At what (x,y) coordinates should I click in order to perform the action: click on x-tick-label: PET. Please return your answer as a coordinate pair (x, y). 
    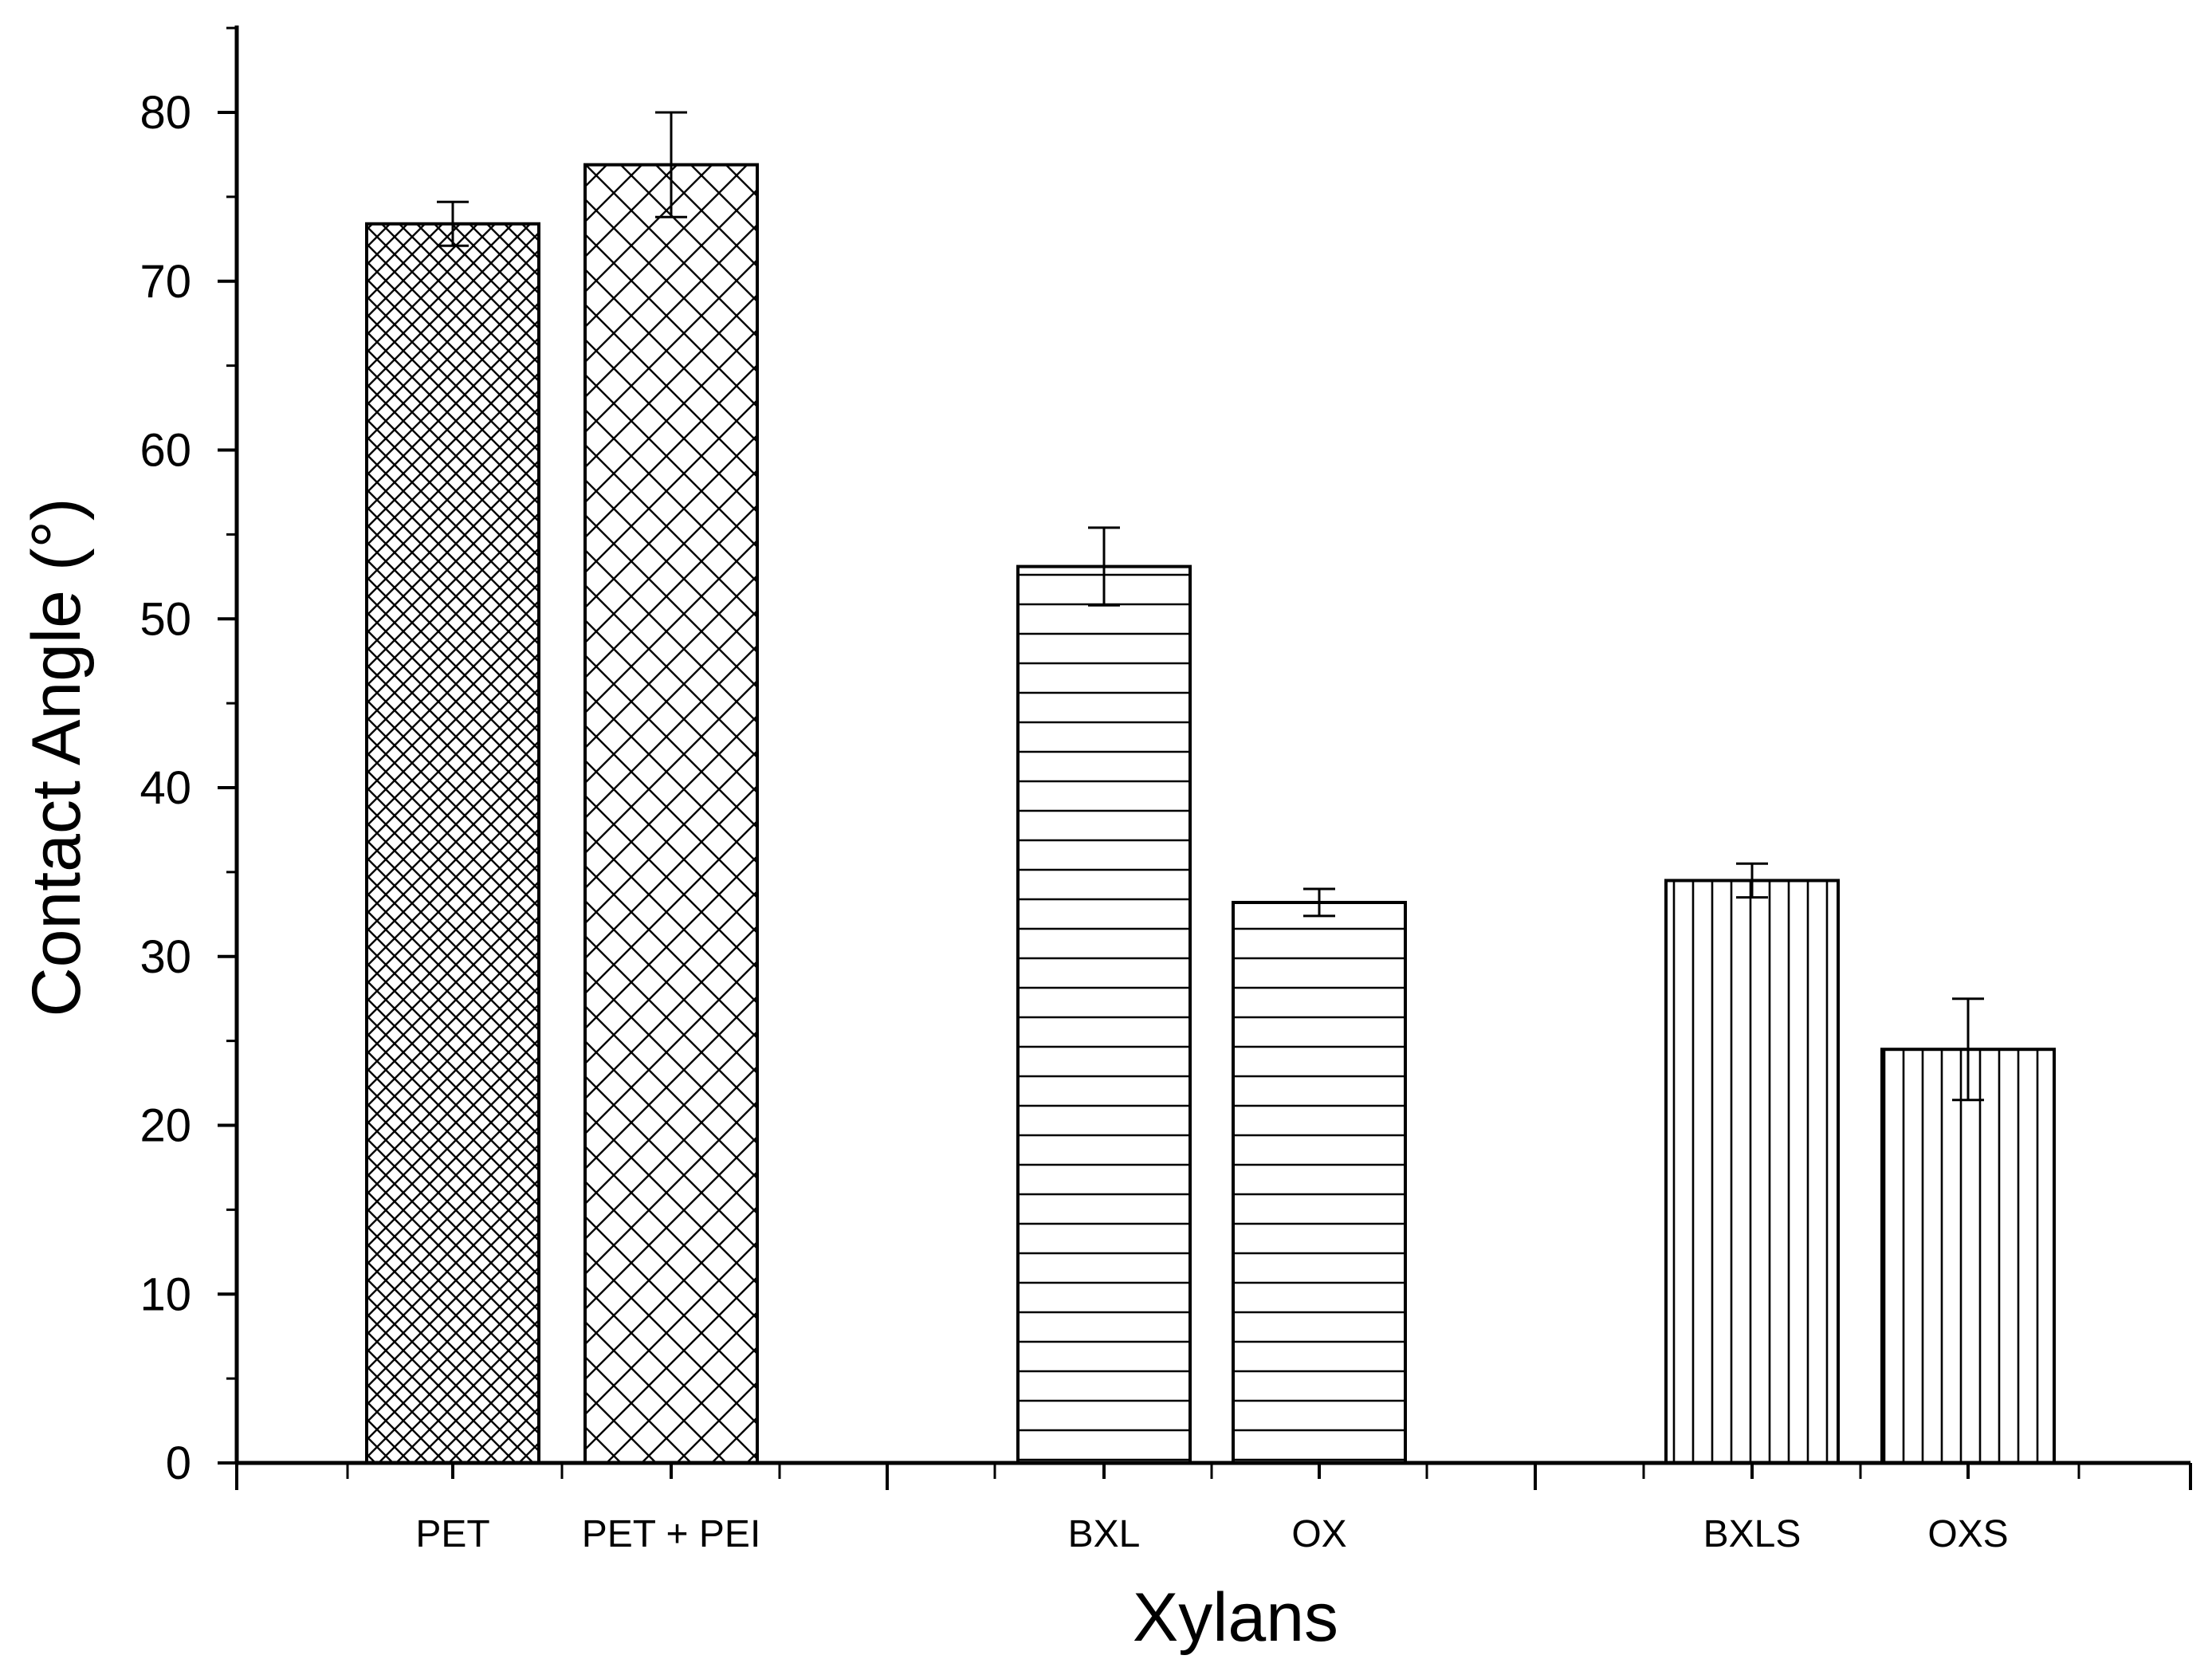
    Looking at the image, I should click on (452, 1534).